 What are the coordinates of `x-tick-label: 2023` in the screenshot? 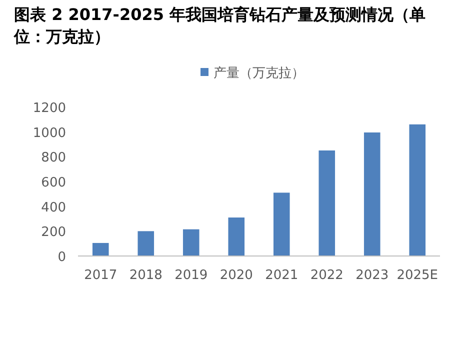 It's located at (372, 275).